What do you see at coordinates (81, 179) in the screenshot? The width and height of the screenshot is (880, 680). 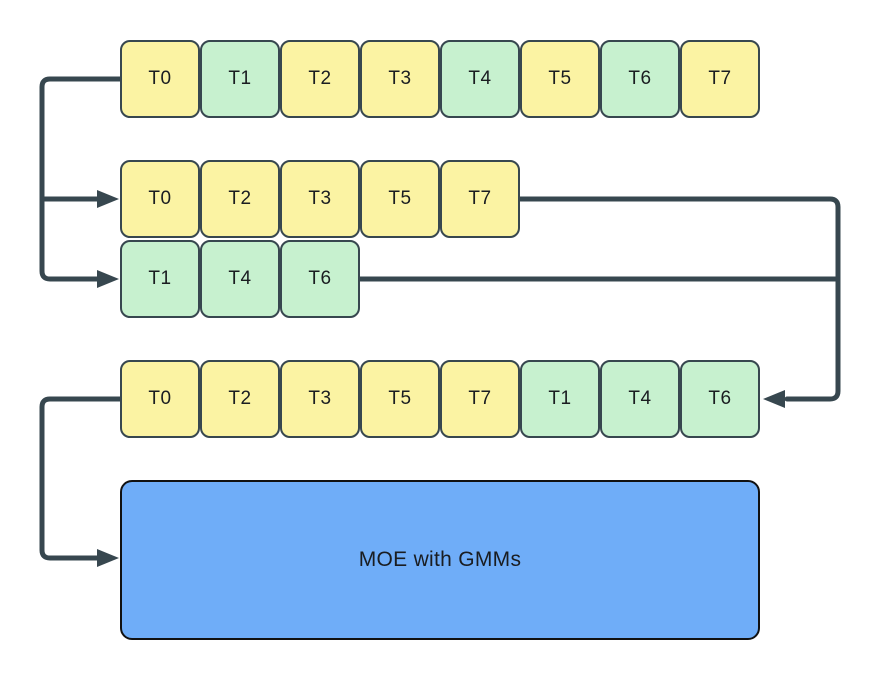 I see `connector-input-to-groups` at bounding box center [81, 179].